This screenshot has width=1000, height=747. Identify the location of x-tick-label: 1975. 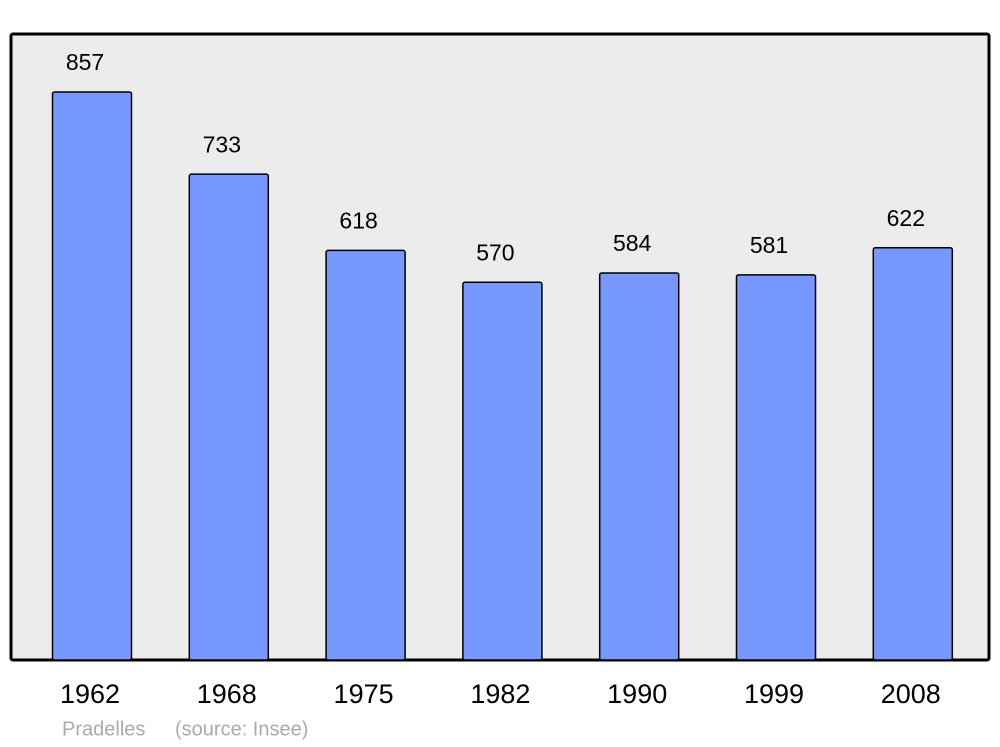
(364, 694).